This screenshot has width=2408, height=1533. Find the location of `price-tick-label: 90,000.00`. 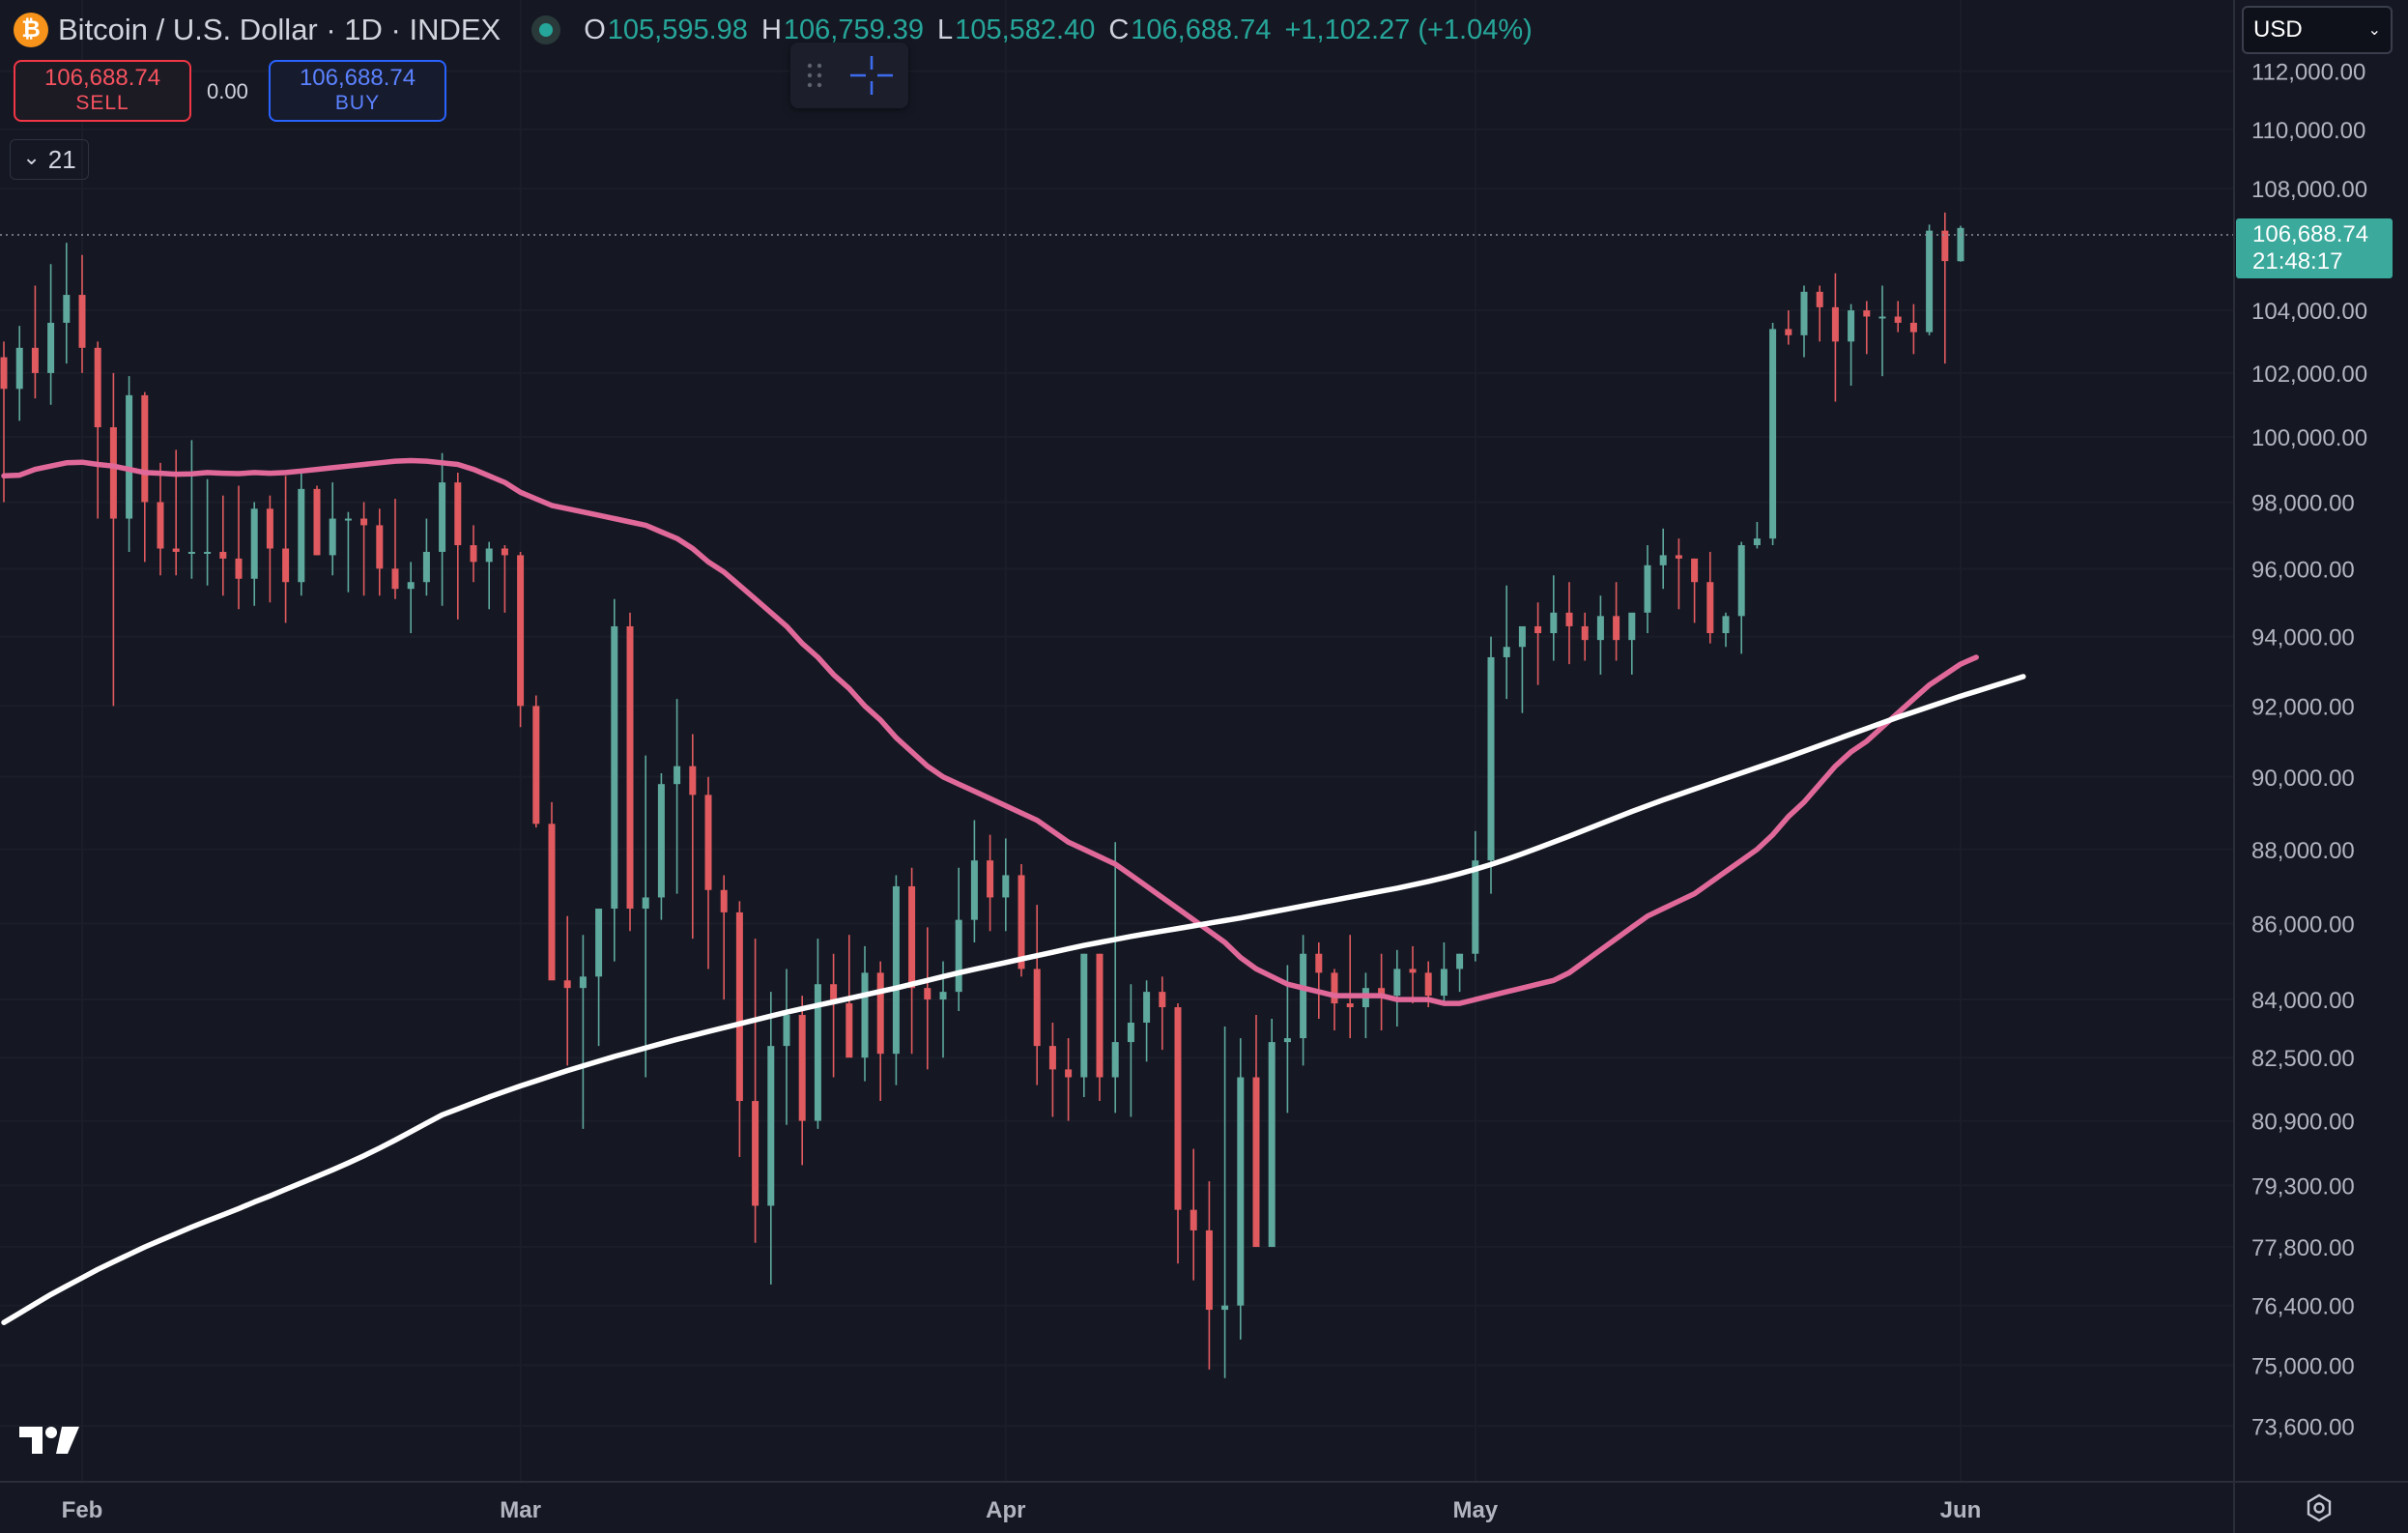

price-tick-label: 90,000.00 is located at coordinates (2303, 779).